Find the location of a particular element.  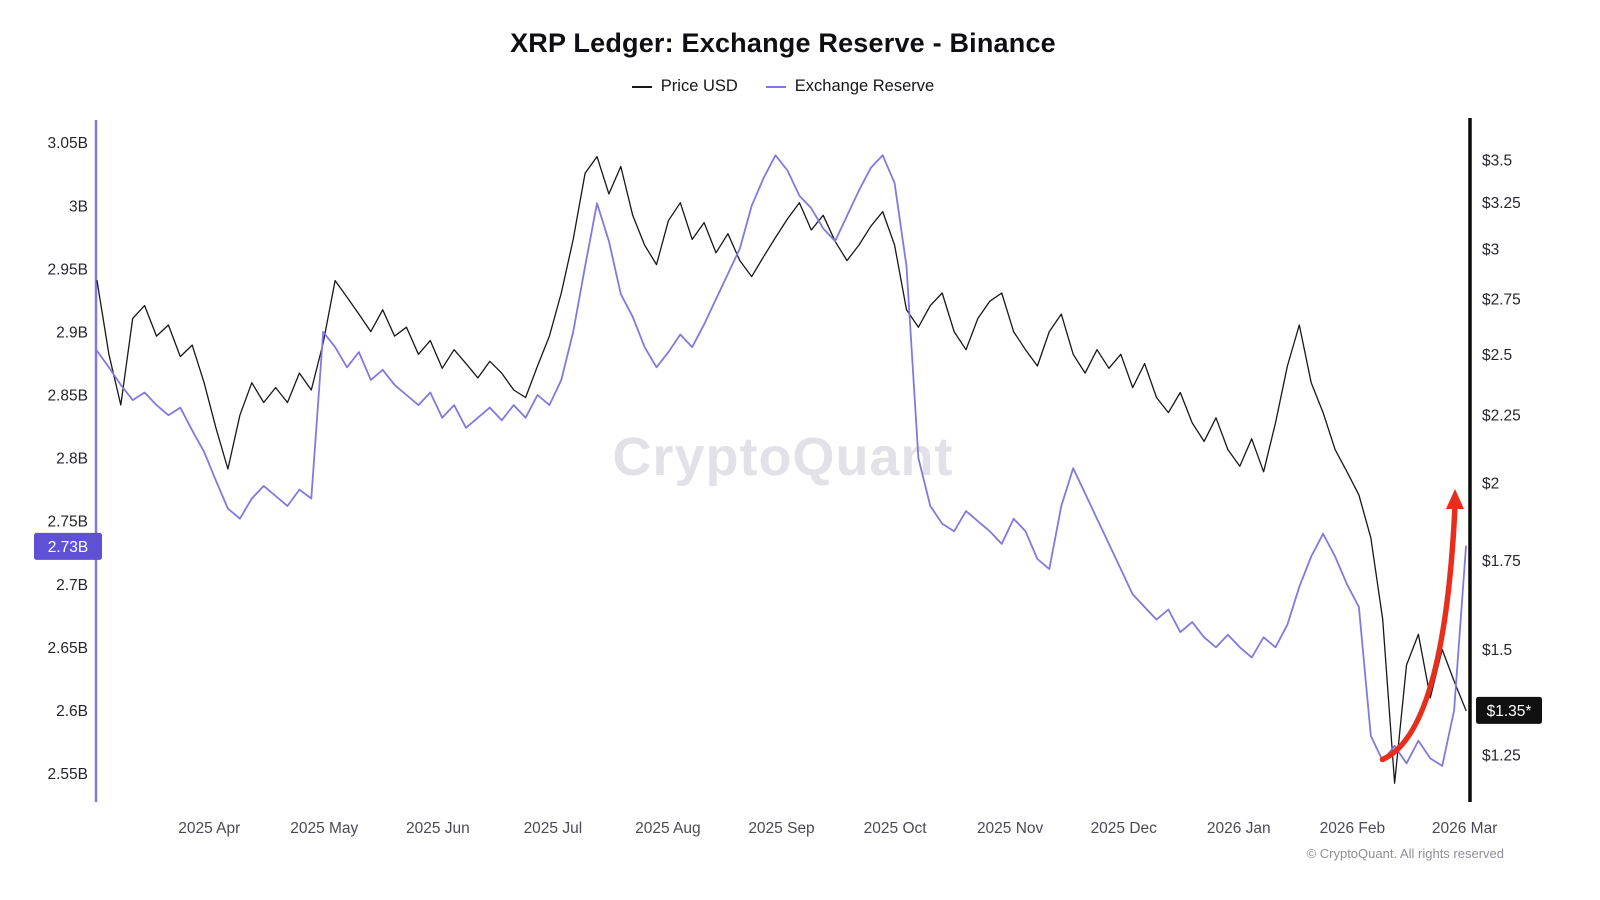

x-axis-tick: 2025 Sep is located at coordinates (781, 828).